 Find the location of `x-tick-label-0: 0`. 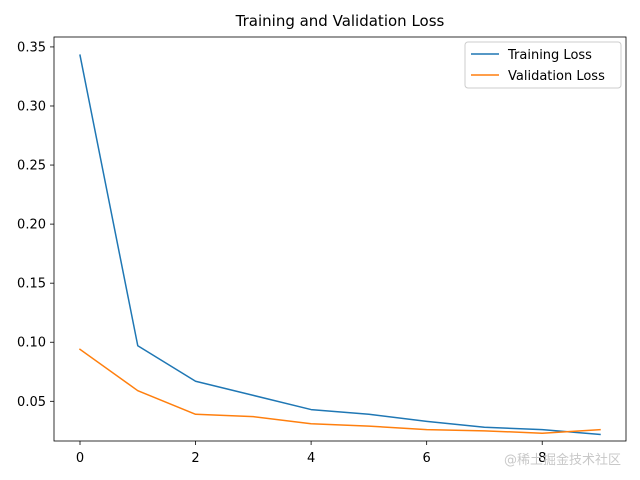

x-tick-label-0: 0 is located at coordinates (80, 458).